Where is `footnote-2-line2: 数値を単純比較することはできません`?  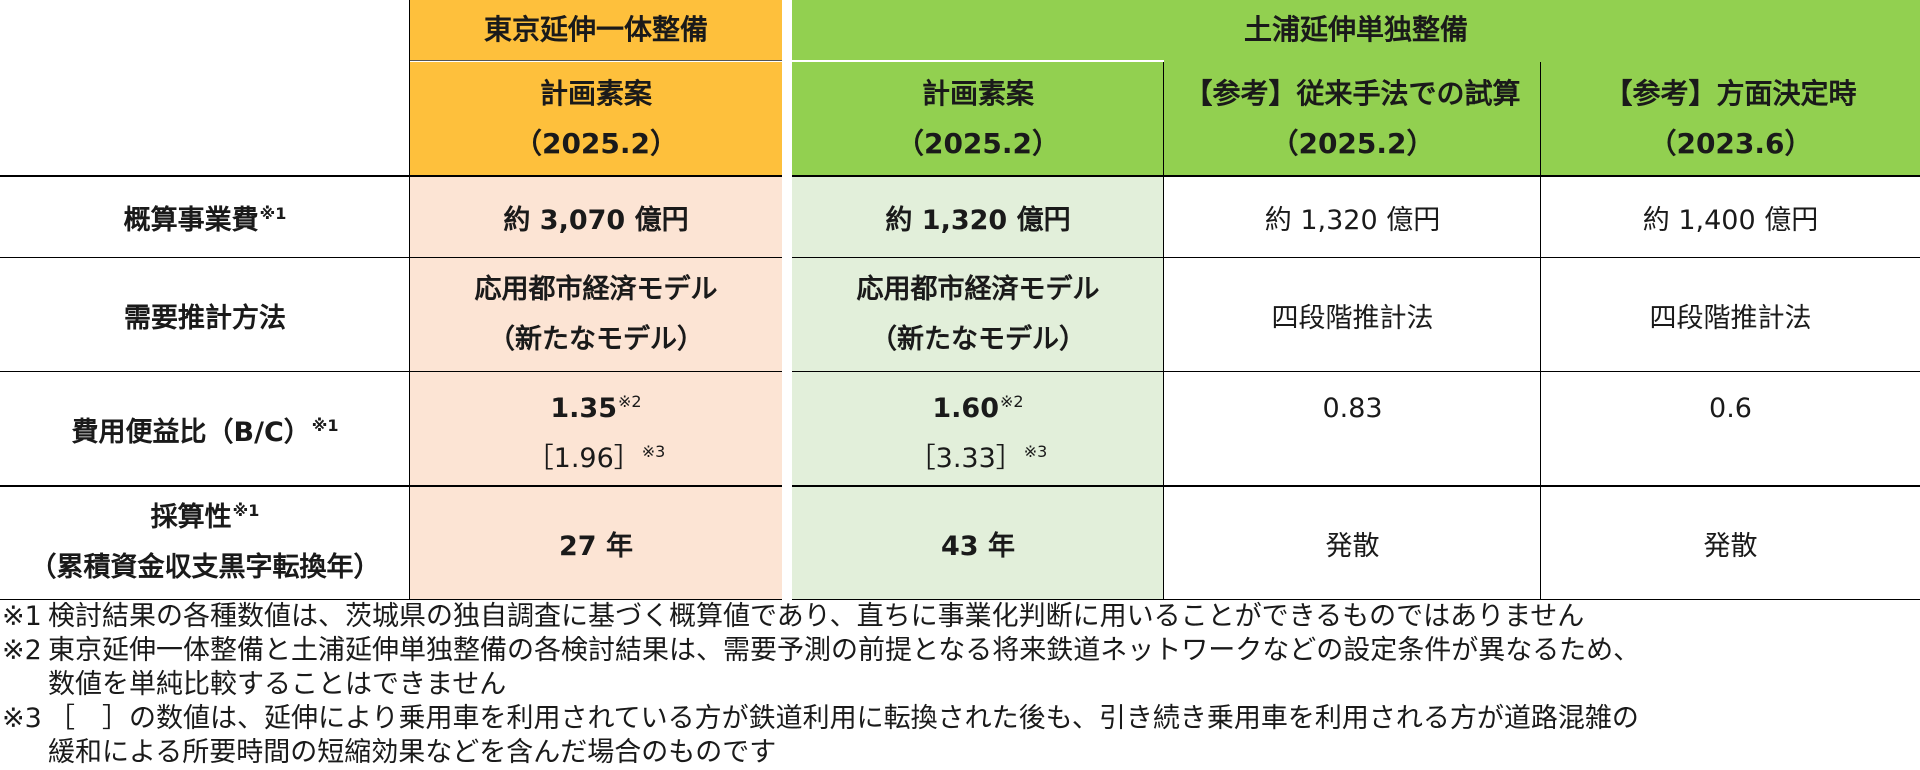 footnote-2-line2: 数値を単純比較することはできません is located at coordinates (277, 684).